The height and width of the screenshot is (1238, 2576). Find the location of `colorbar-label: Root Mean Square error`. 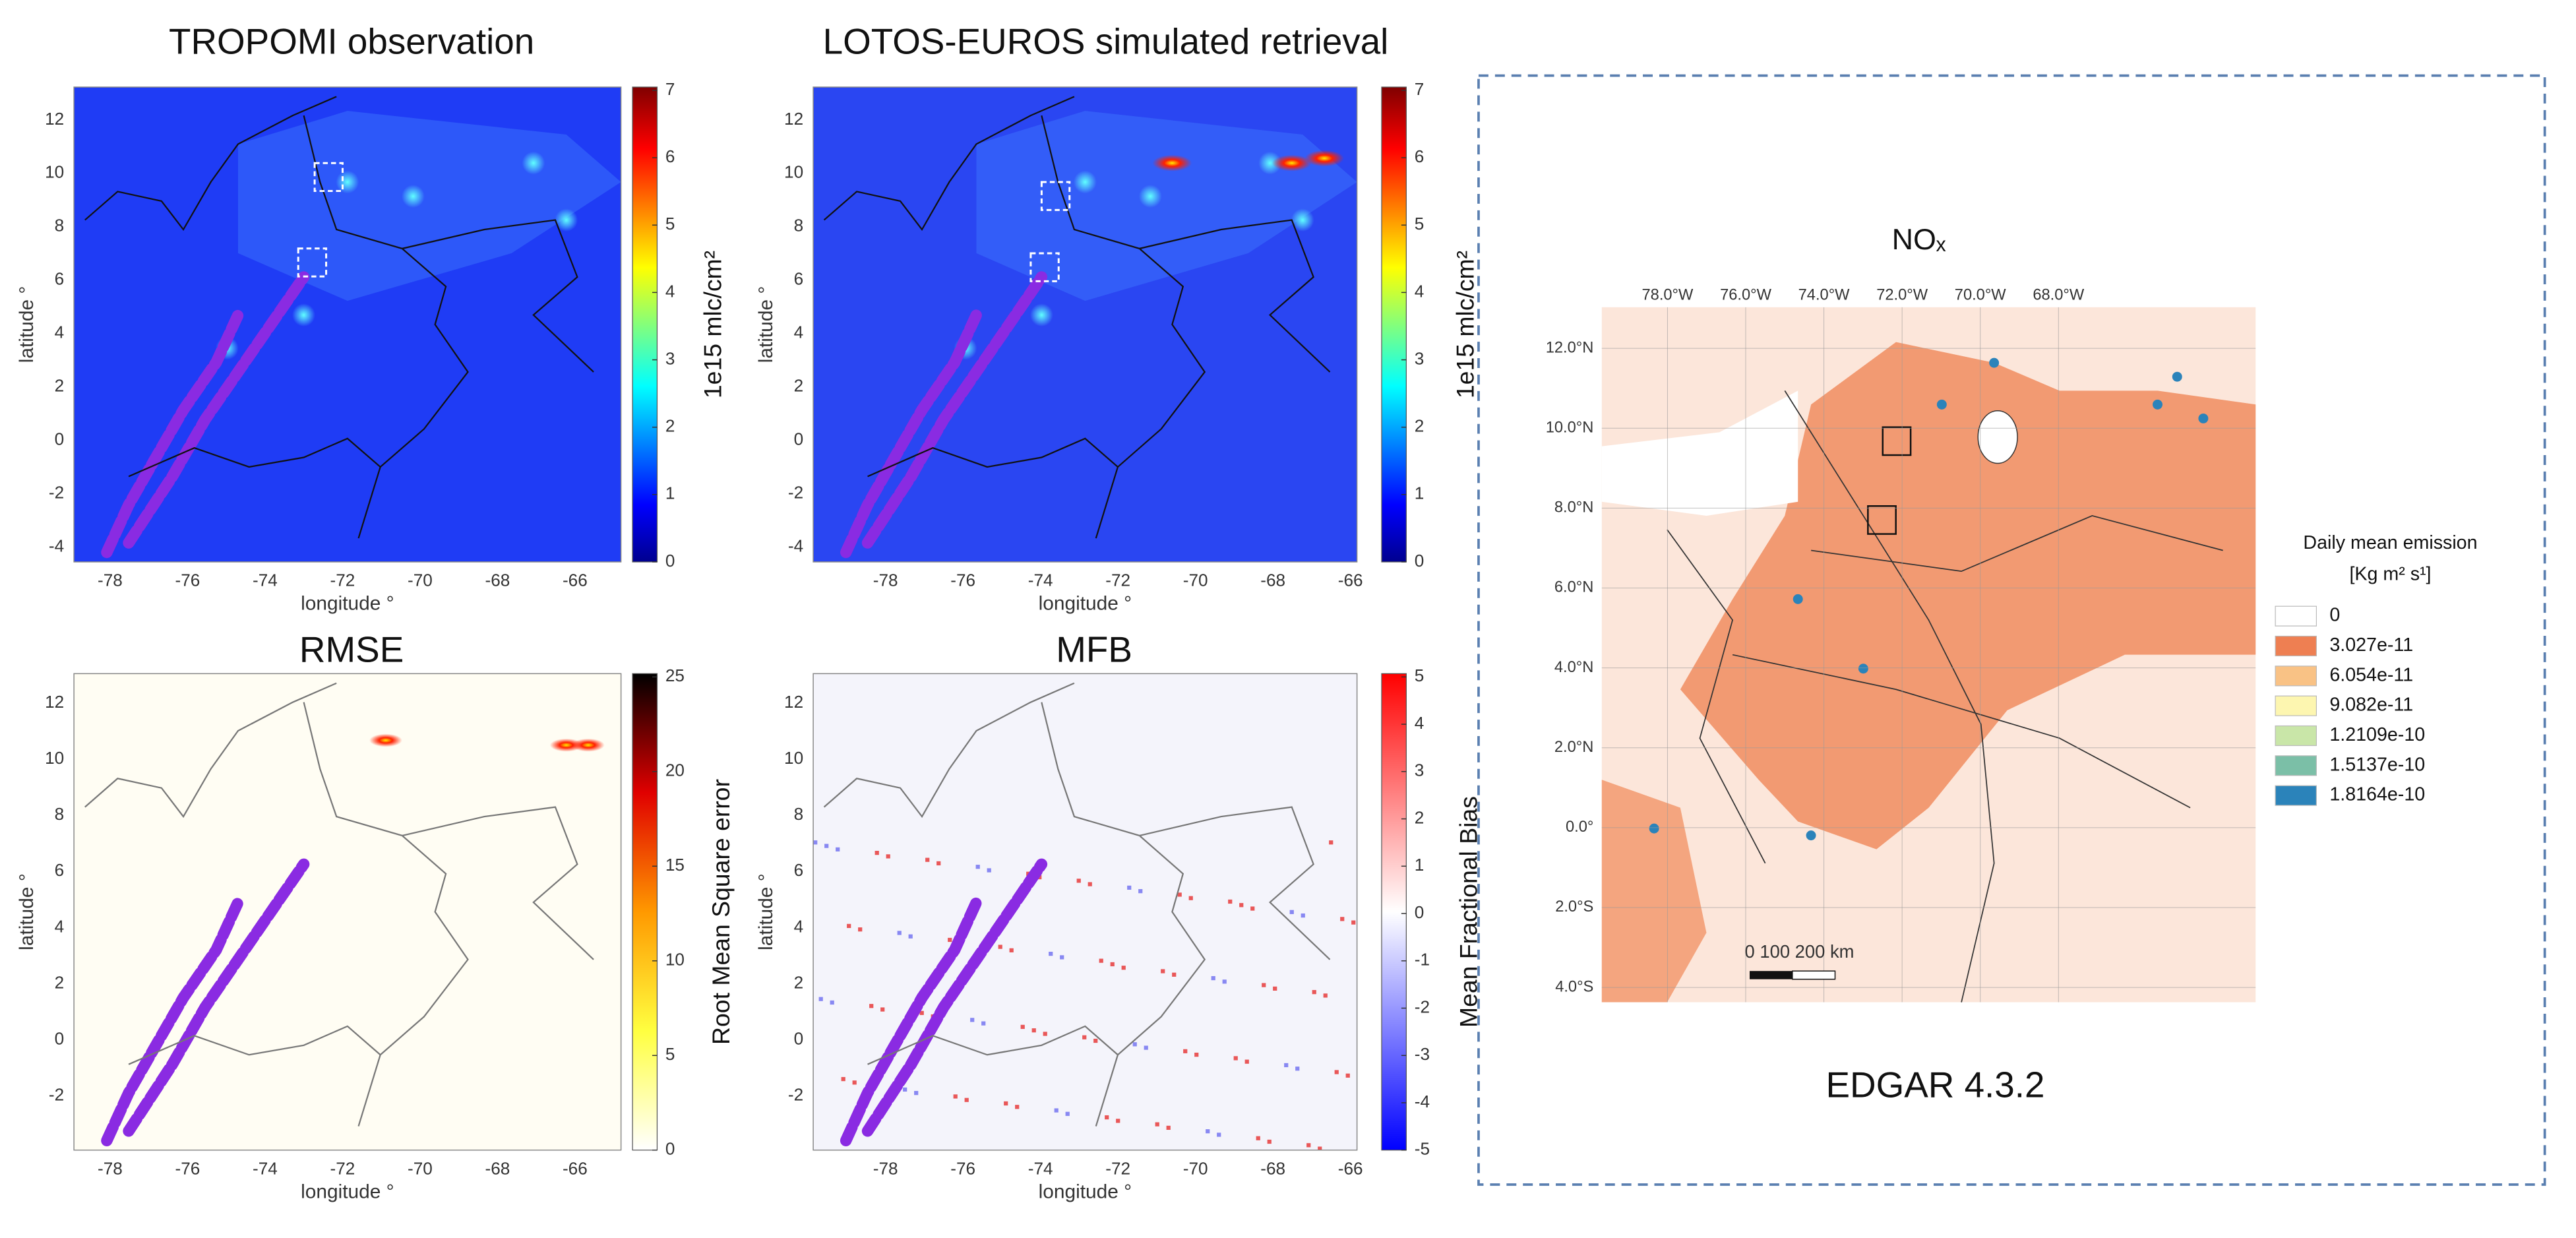

colorbar-label: Root Mean Square error is located at coordinates (721, 912).